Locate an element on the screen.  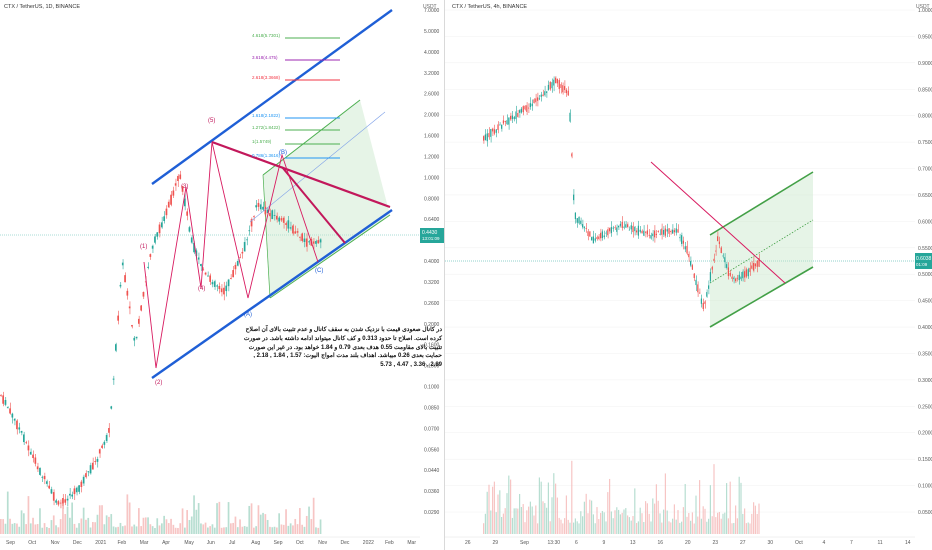
left-y-tick-label: 0.3200 is located at coordinates (432, 283).